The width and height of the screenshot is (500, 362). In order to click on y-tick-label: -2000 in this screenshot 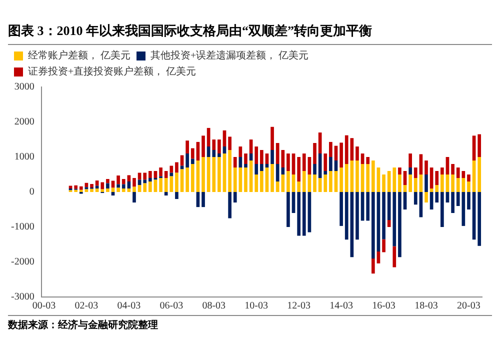, I will do `click(22, 262)`.